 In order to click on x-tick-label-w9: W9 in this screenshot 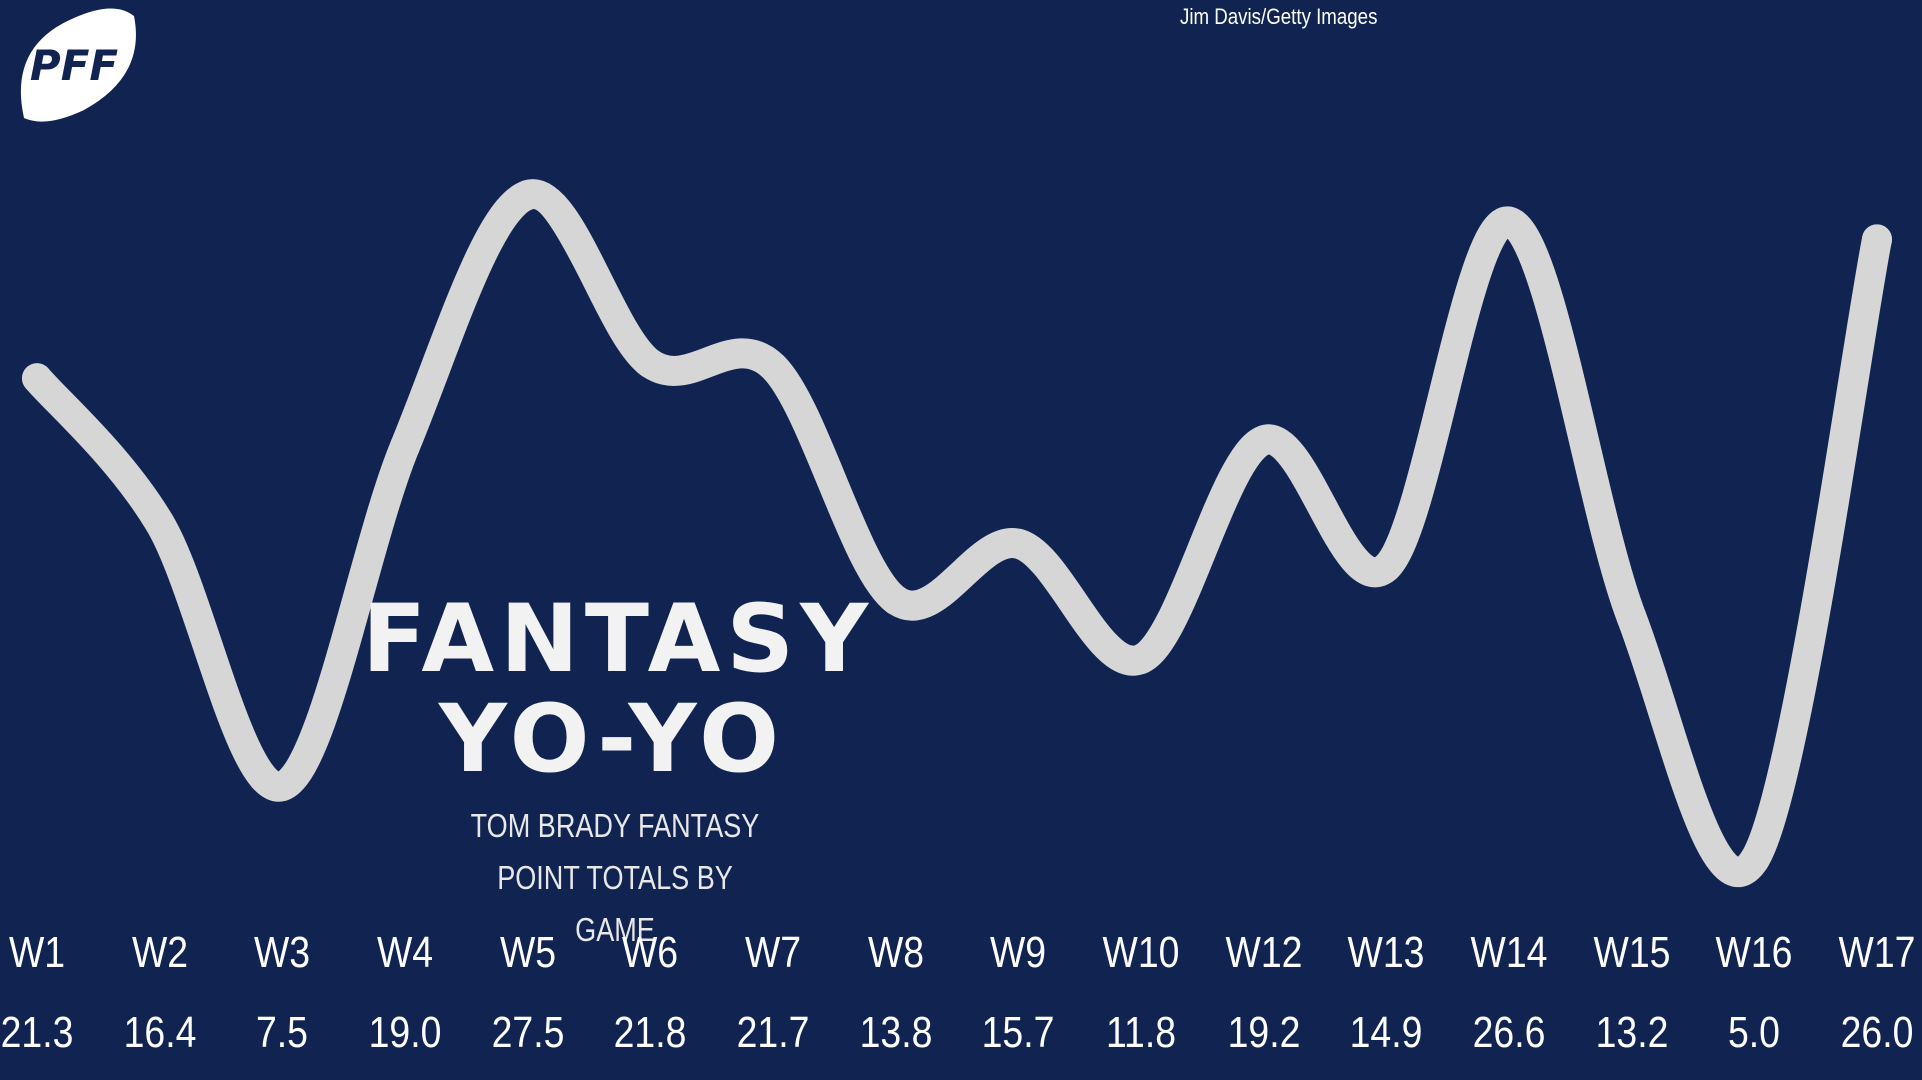, I will do `click(1018, 952)`.